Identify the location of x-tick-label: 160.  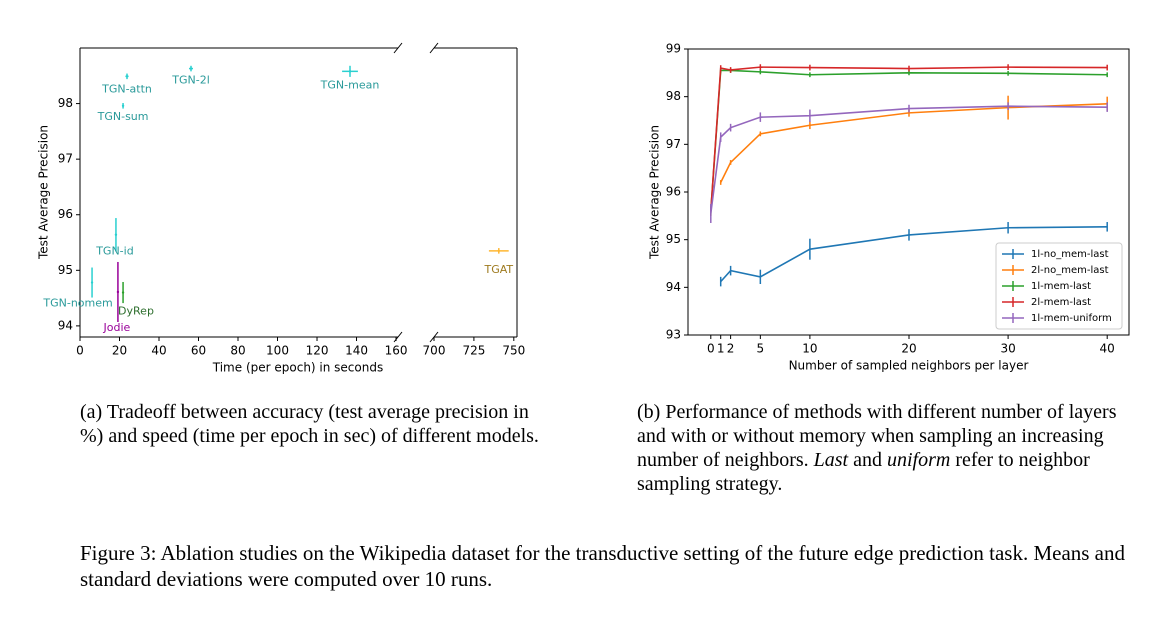
(396, 351).